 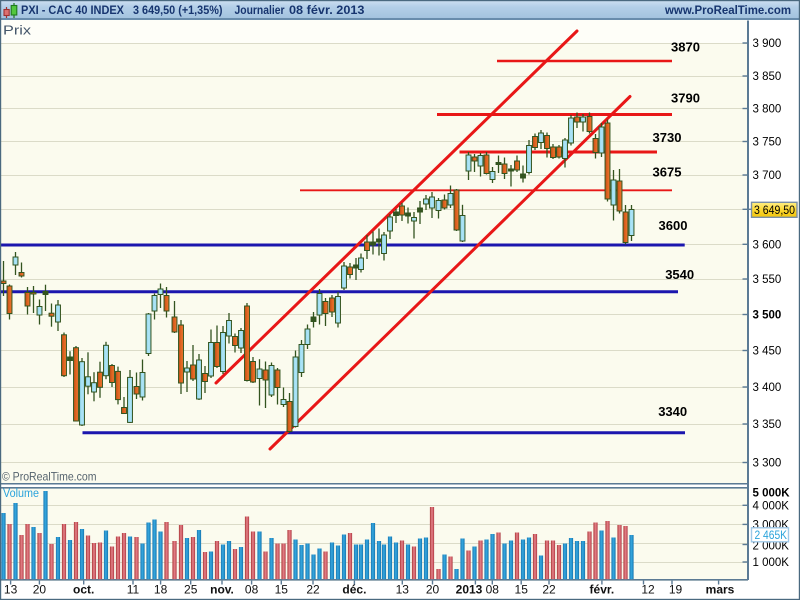 I want to click on svg-text: 3 400, so click(x=767, y=388).